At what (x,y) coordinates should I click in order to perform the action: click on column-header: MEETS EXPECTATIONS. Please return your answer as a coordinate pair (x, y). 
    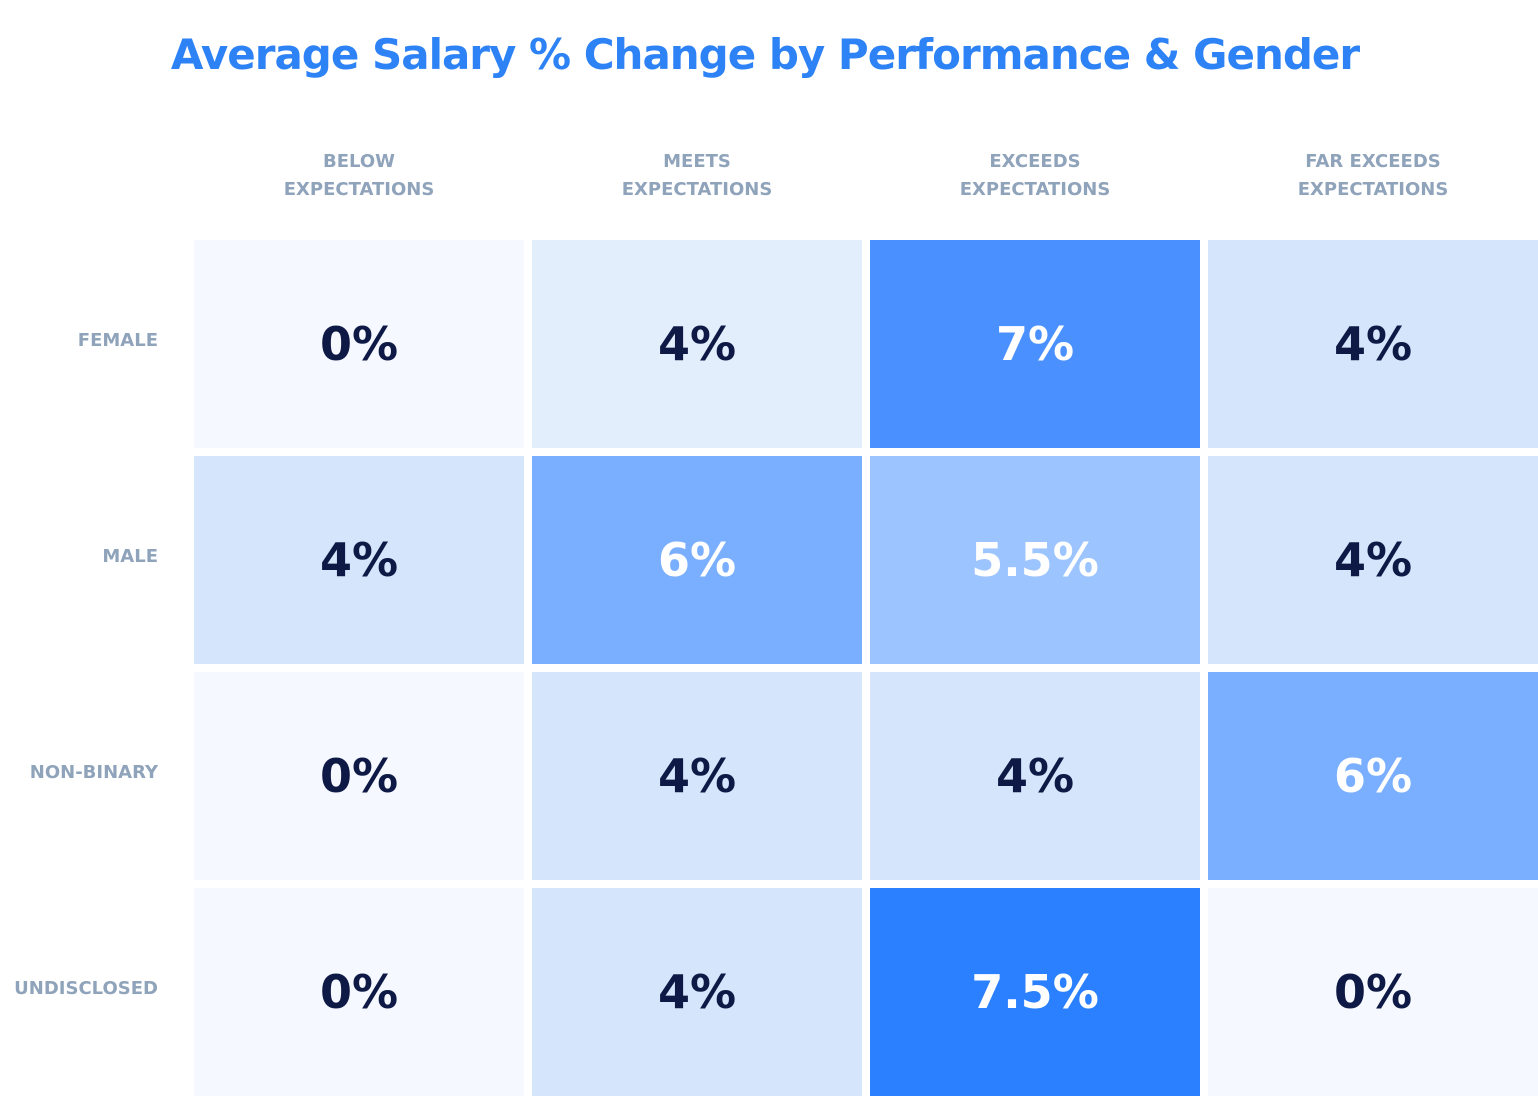
    Looking at the image, I should click on (697, 175).